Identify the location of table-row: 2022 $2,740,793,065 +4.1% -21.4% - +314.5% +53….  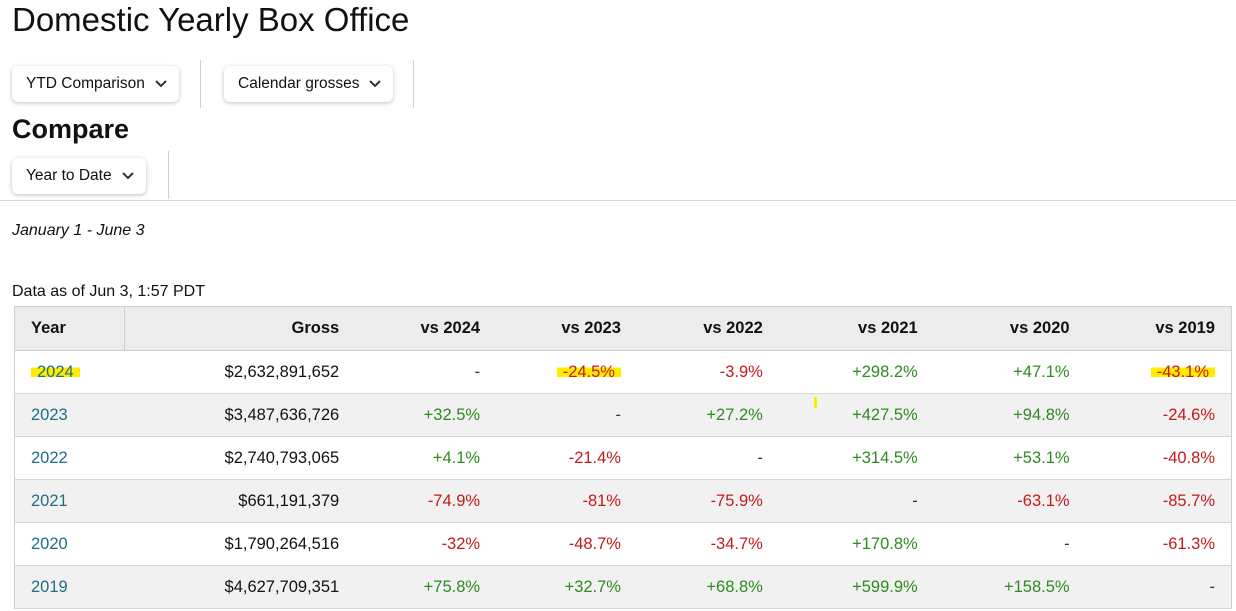
(623, 458).